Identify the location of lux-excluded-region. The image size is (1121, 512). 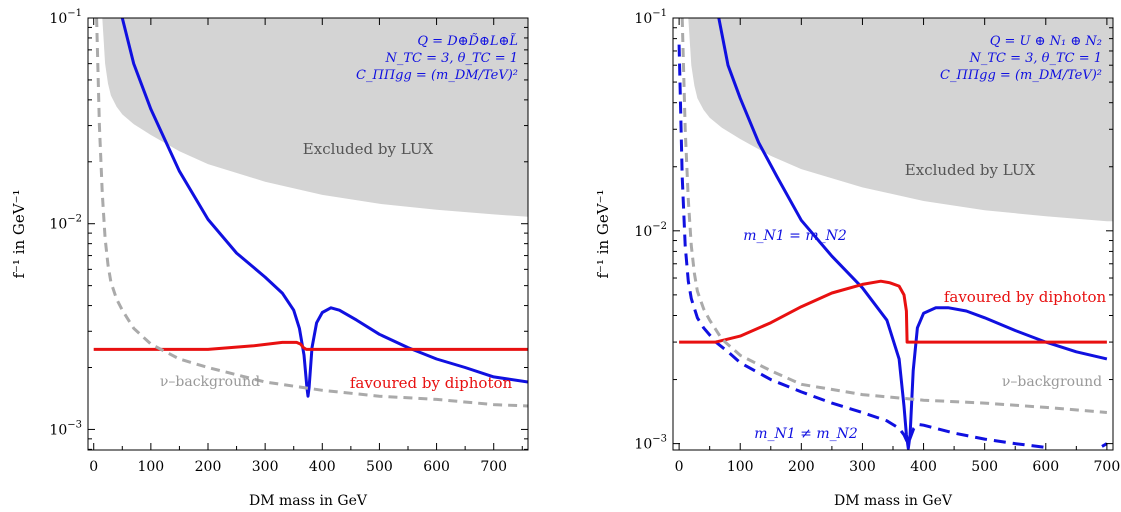
(315, 117).